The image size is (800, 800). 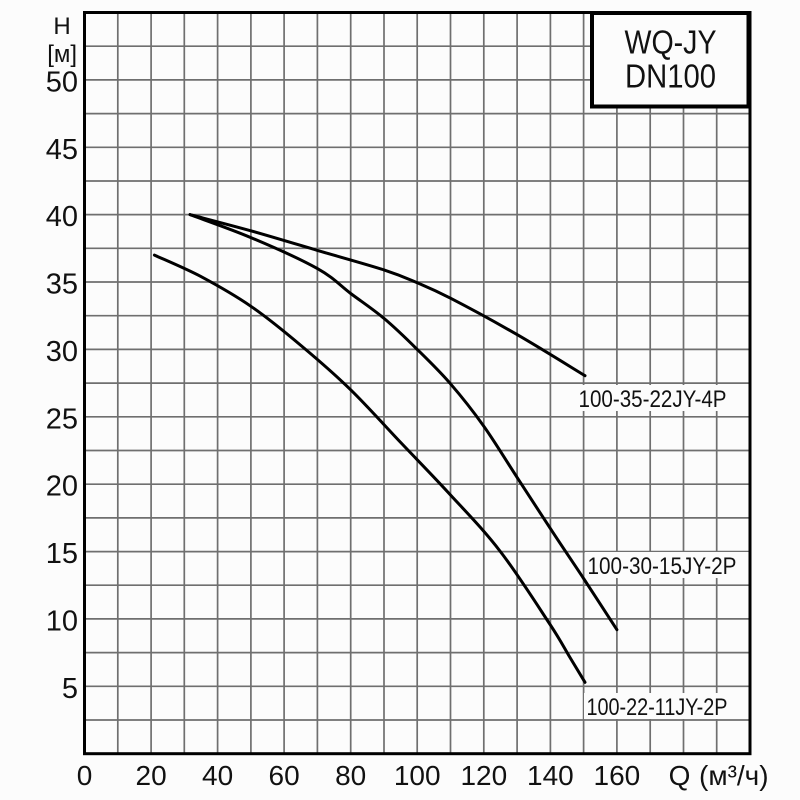 I want to click on svg-text: 35, so click(x=62, y=285).